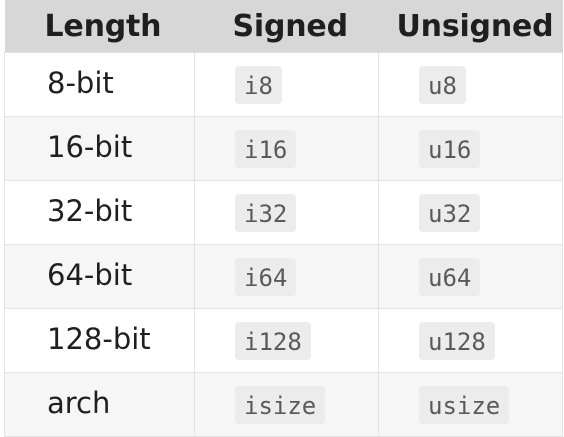  Describe the element at coordinates (99, 340) in the screenshot. I see `length-cell: 128-bit` at that location.